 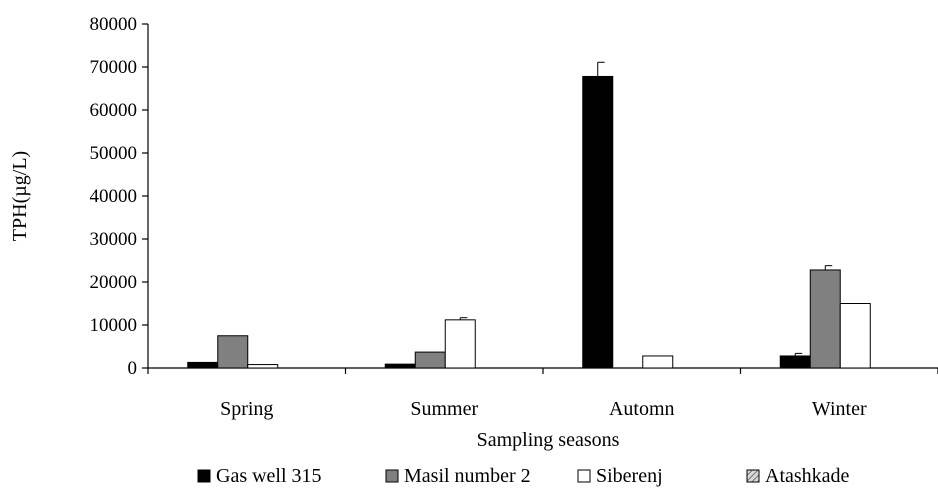 What do you see at coordinates (629, 476) in the screenshot?
I see `legend-label: Siberenj` at bounding box center [629, 476].